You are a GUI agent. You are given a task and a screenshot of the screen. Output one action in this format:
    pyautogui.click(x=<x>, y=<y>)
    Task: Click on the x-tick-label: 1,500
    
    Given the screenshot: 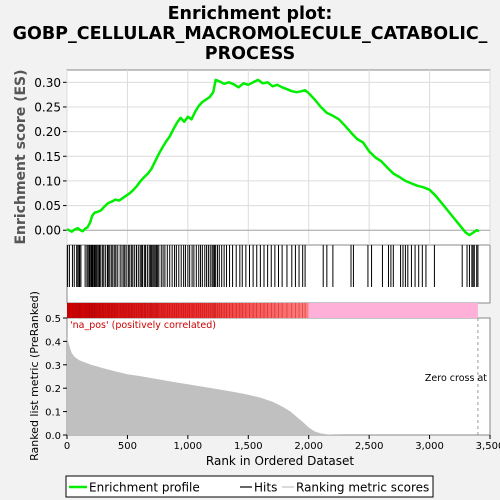 What is the action you would take?
    pyautogui.click(x=248, y=446)
    